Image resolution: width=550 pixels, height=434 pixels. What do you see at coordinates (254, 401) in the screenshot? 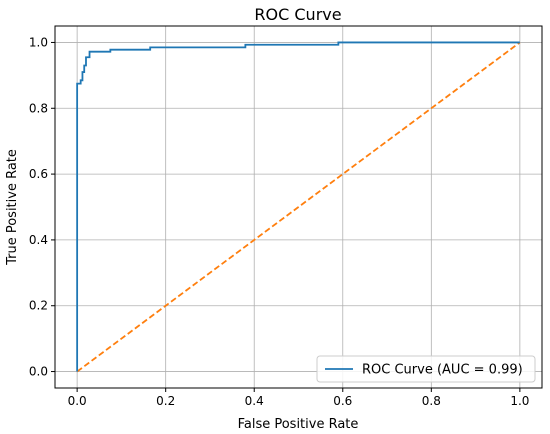
I see `x-tick-label: 0.4` at bounding box center [254, 401].